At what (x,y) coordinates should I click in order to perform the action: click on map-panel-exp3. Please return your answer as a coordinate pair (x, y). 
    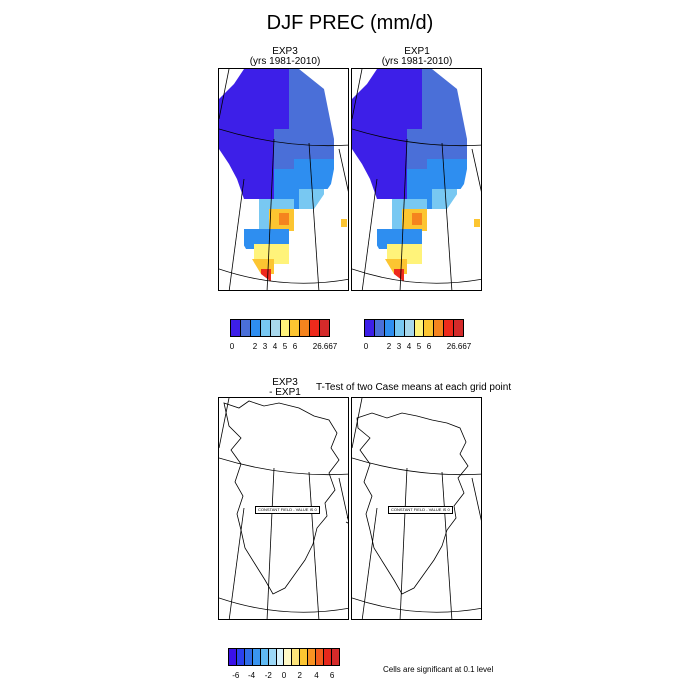
    Looking at the image, I should click on (283, 179).